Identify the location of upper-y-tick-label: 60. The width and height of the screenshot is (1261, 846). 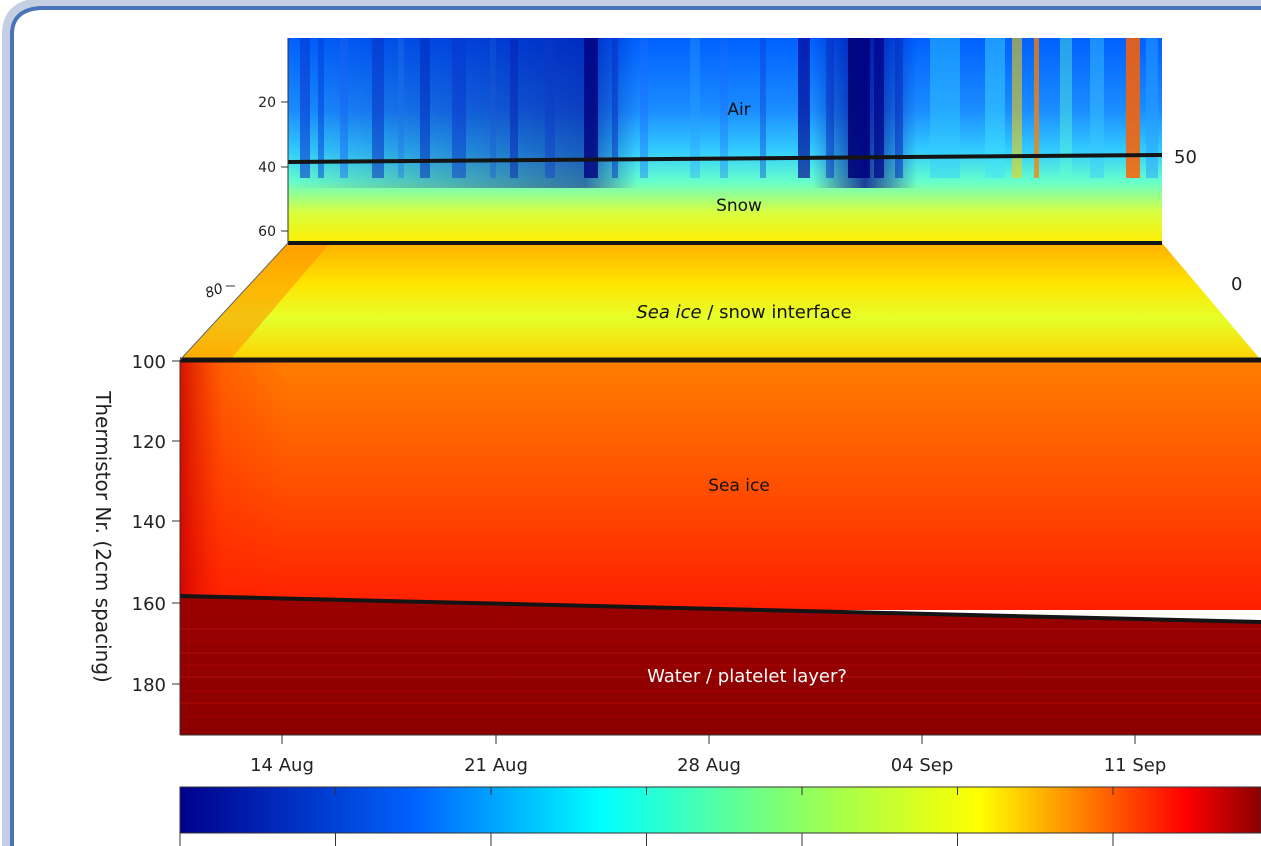
(267, 232).